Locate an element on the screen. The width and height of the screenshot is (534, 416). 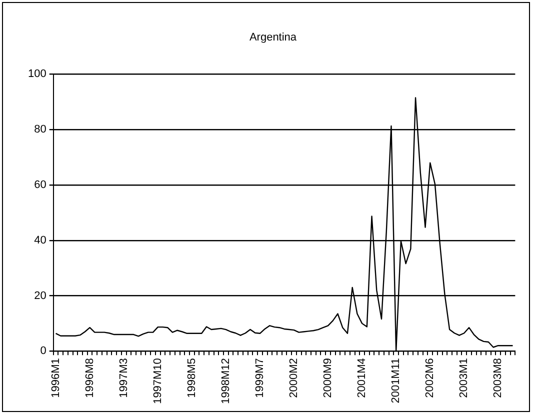
y-tick-label: 20 is located at coordinates (40, 296).